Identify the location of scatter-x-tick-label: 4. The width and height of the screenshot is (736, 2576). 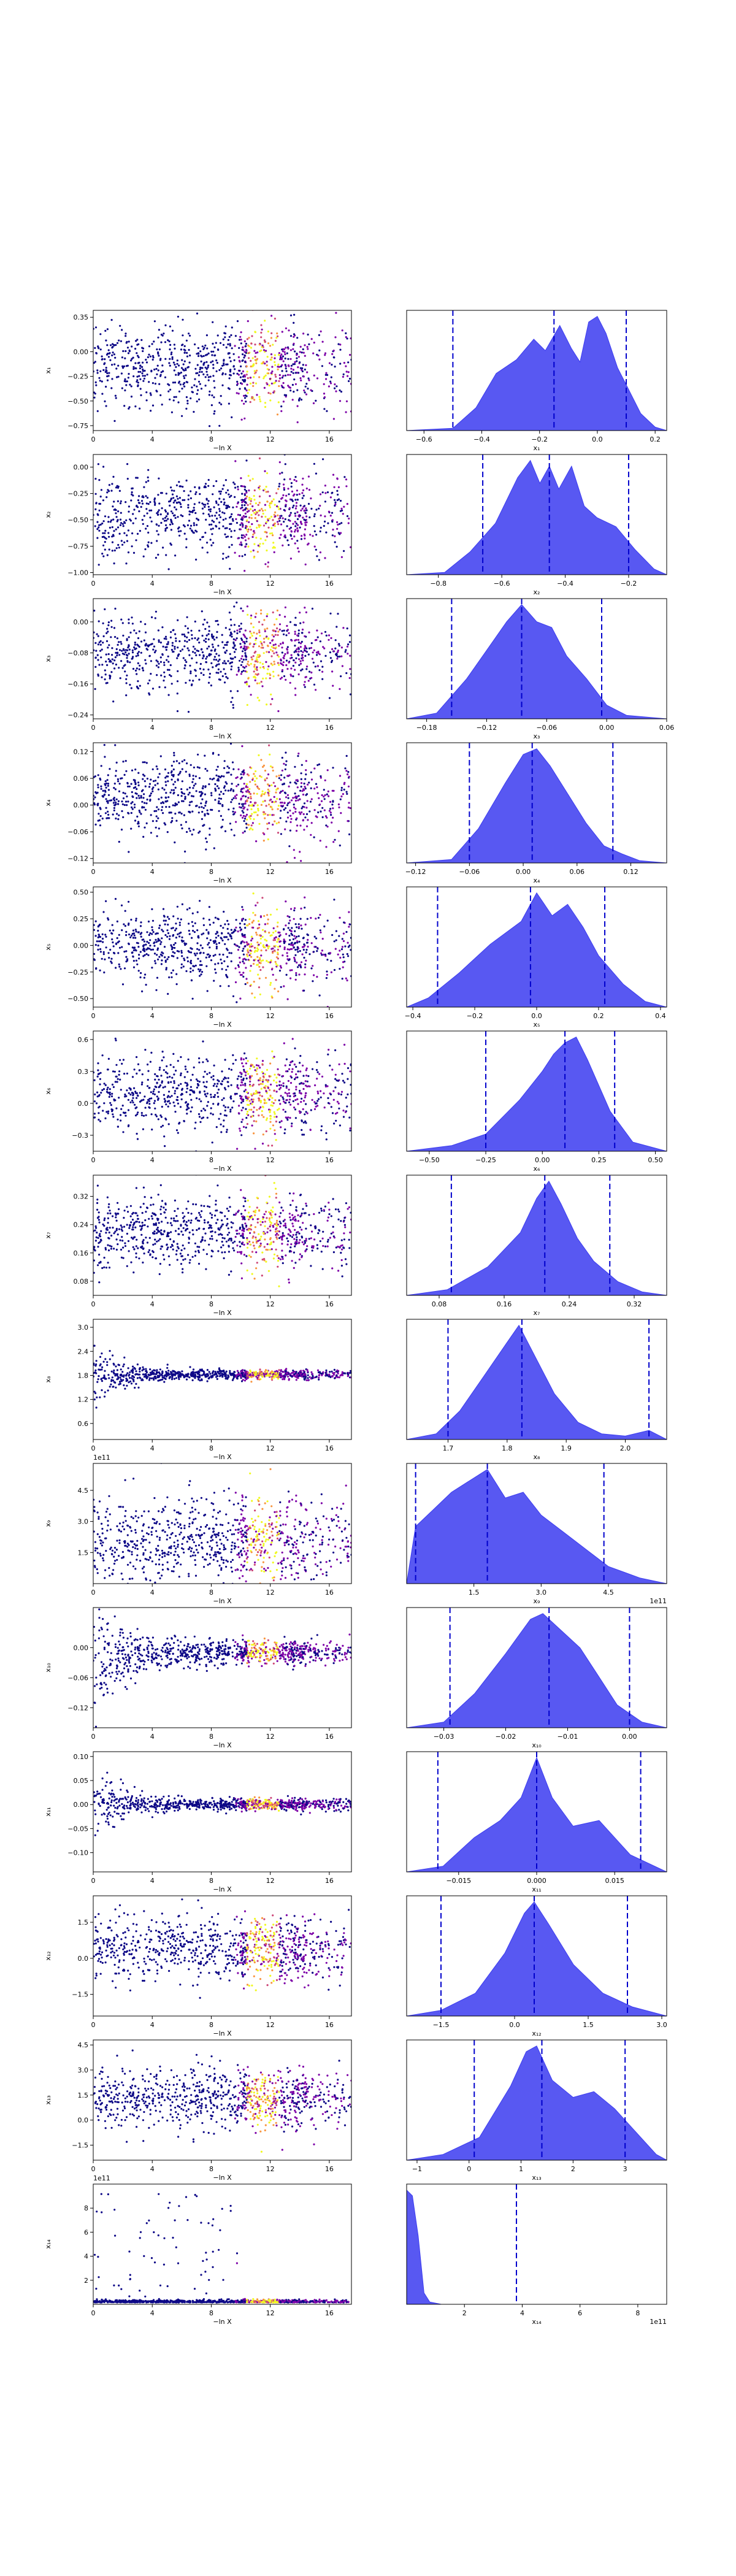
(152, 439).